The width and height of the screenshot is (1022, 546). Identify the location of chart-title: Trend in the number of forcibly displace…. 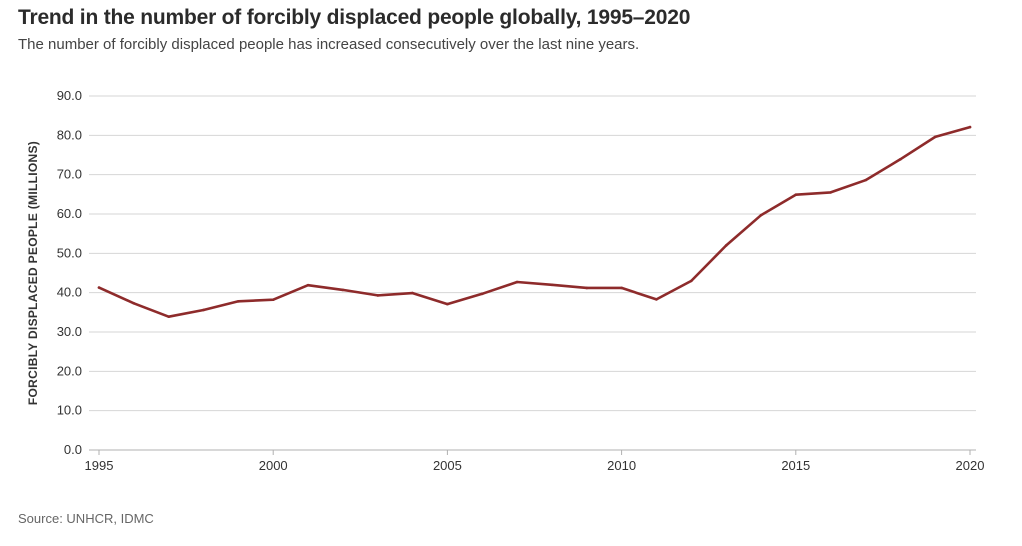
(354, 17).